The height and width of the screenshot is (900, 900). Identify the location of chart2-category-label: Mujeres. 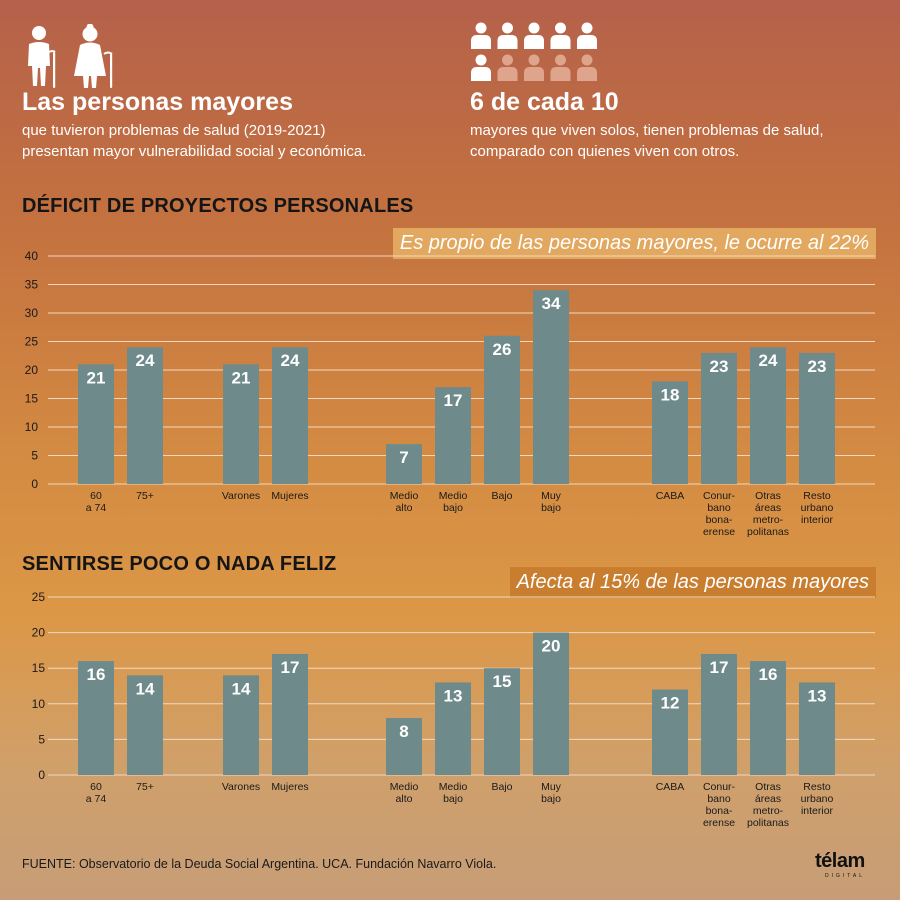
(289, 787).